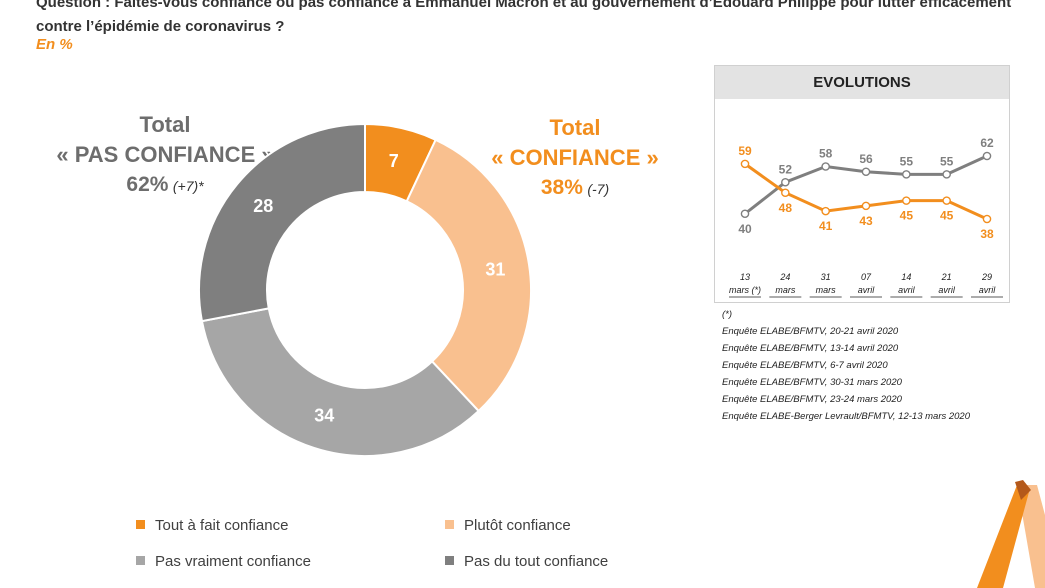  What do you see at coordinates (745, 229) in the screenshot?
I see `data-label: 40` at bounding box center [745, 229].